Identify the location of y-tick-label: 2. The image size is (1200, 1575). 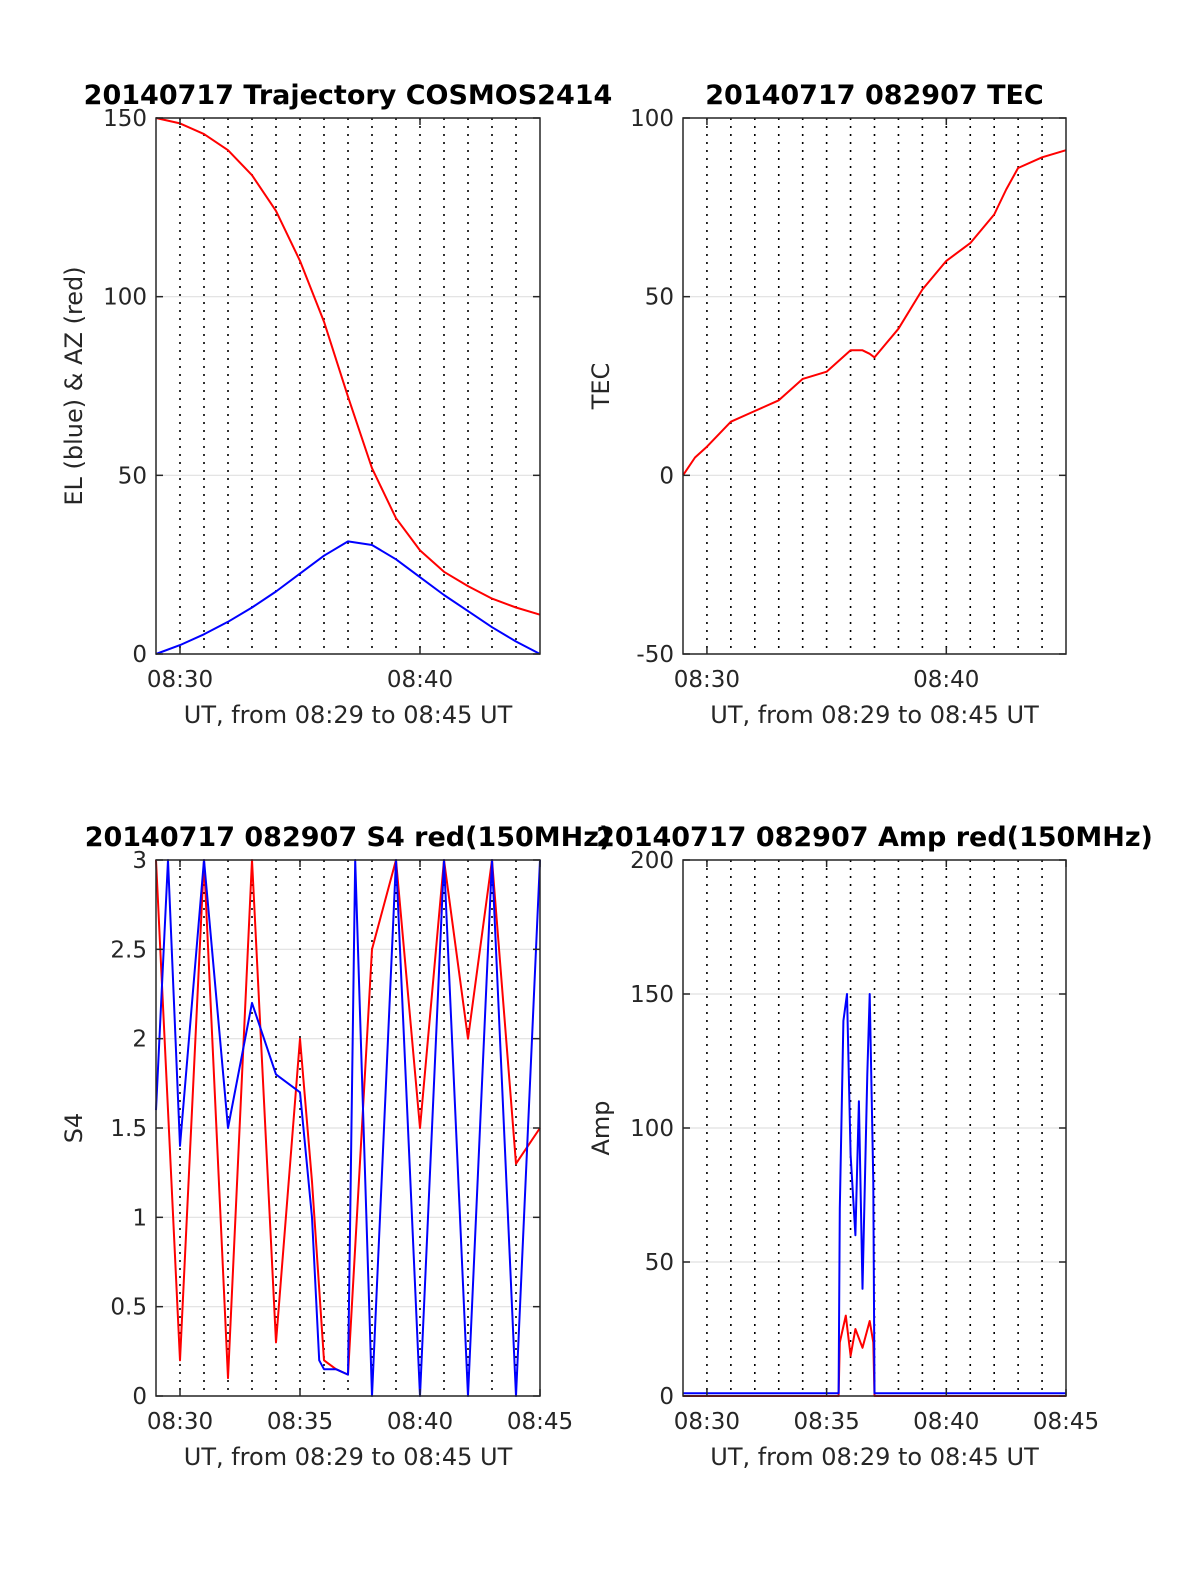
(139, 1040).